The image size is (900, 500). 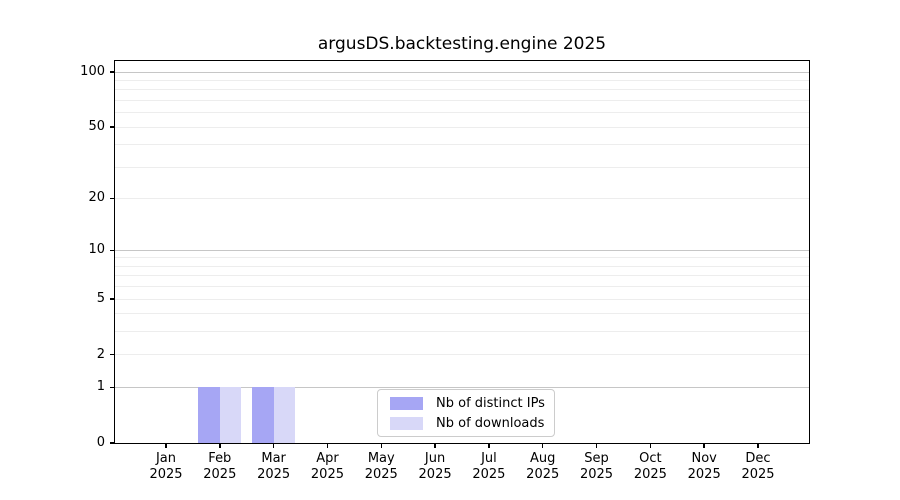 What do you see at coordinates (220, 458) in the screenshot?
I see `x-tick-month: Feb` at bounding box center [220, 458].